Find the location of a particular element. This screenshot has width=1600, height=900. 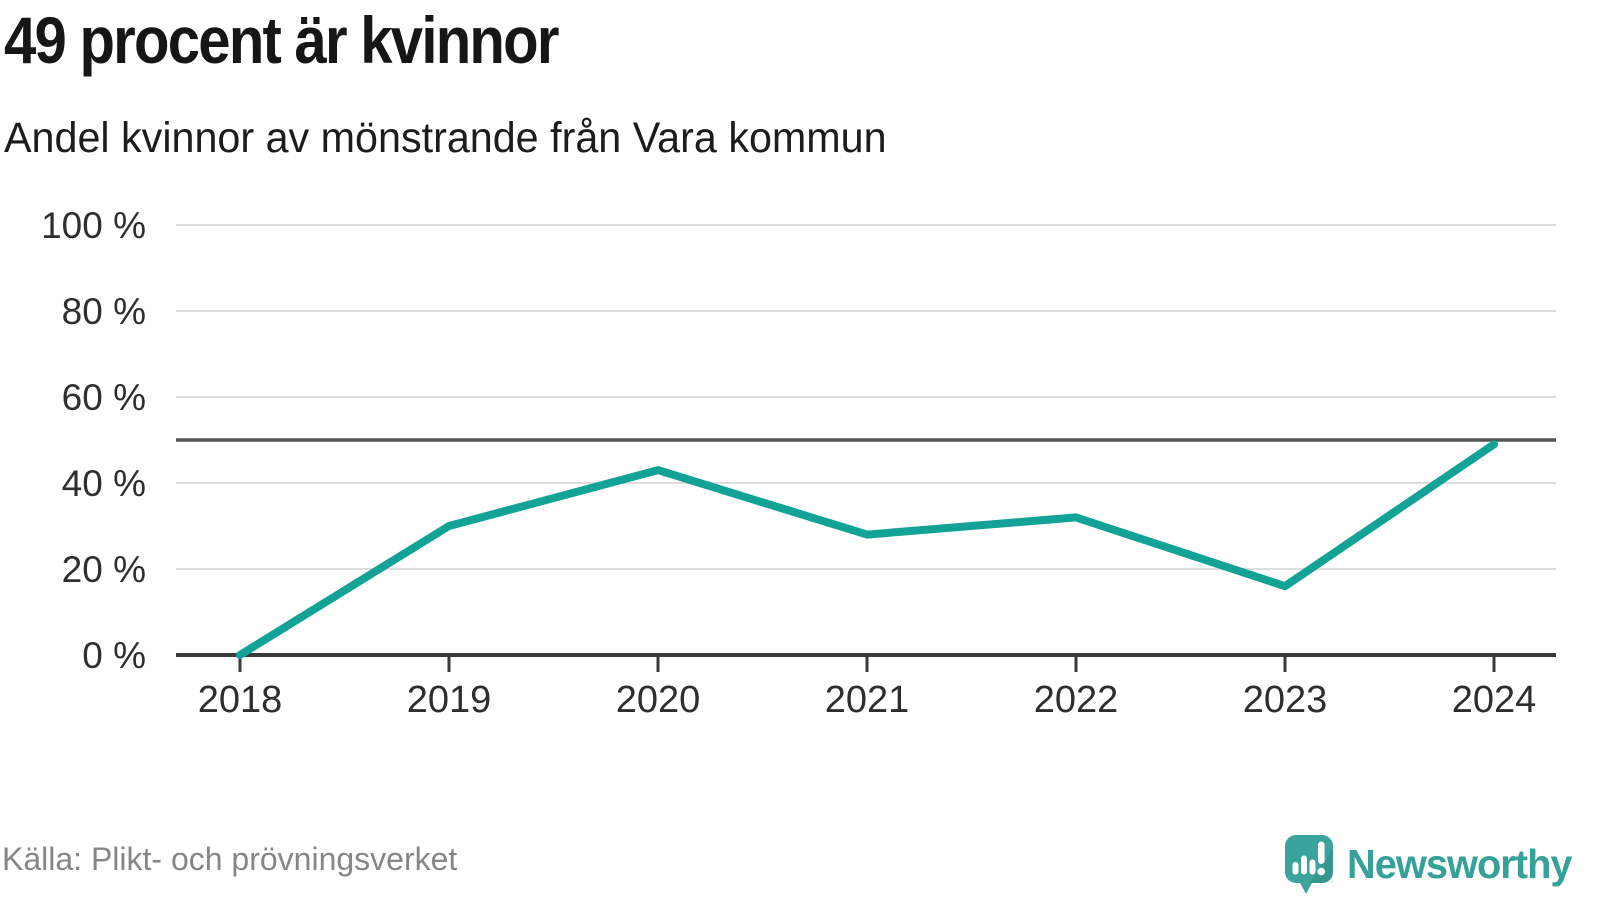

y-axis-label: 80 % is located at coordinates (104, 311).